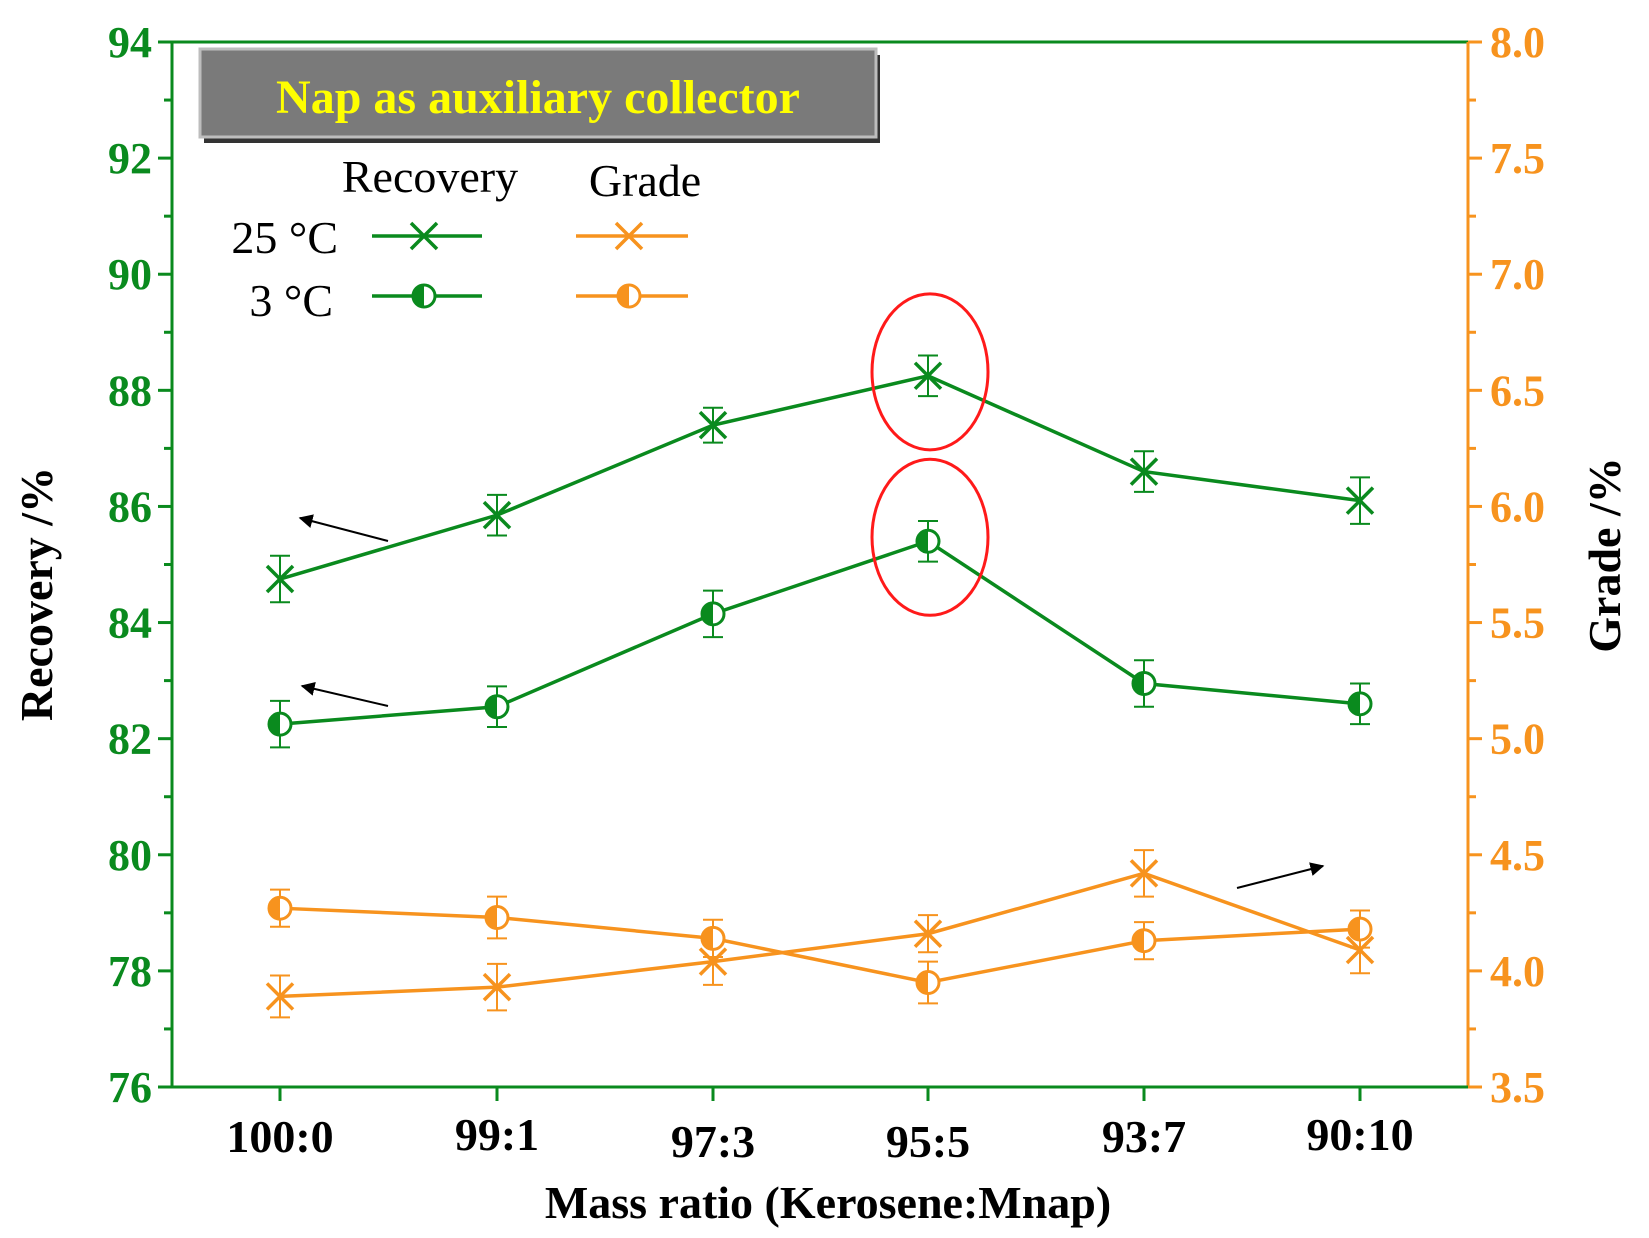 Image resolution: width=1649 pixels, height=1238 pixels. Describe the element at coordinates (130, 1087) in the screenshot. I see `y-left-tick-label: 76` at that location.